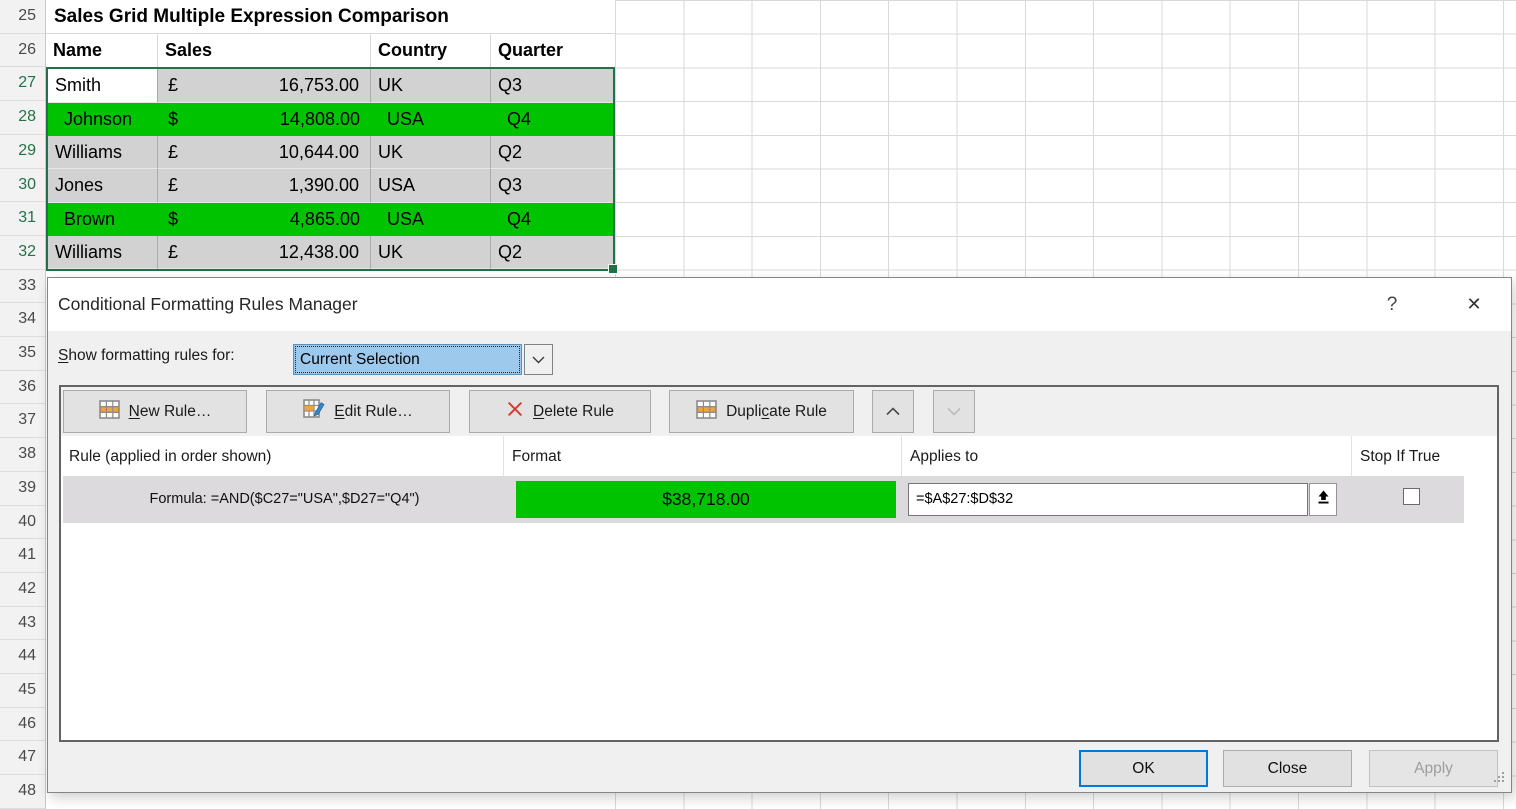 The image size is (1516, 809). What do you see at coordinates (284, 499) in the screenshot?
I see `rule-formula-text: Formula: =AND($C27="USA",$D27="Q4")` at bounding box center [284, 499].